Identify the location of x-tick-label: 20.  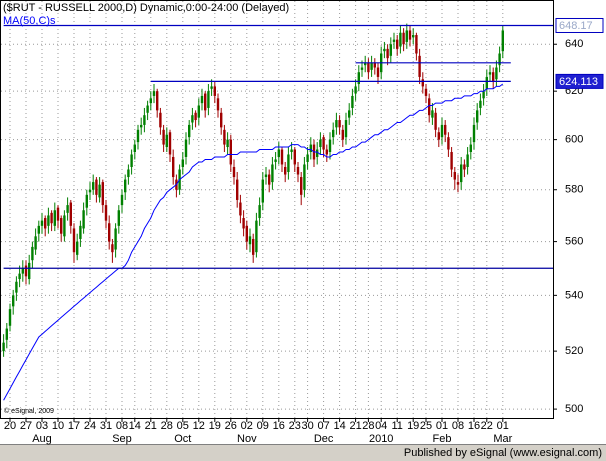
(10, 426).